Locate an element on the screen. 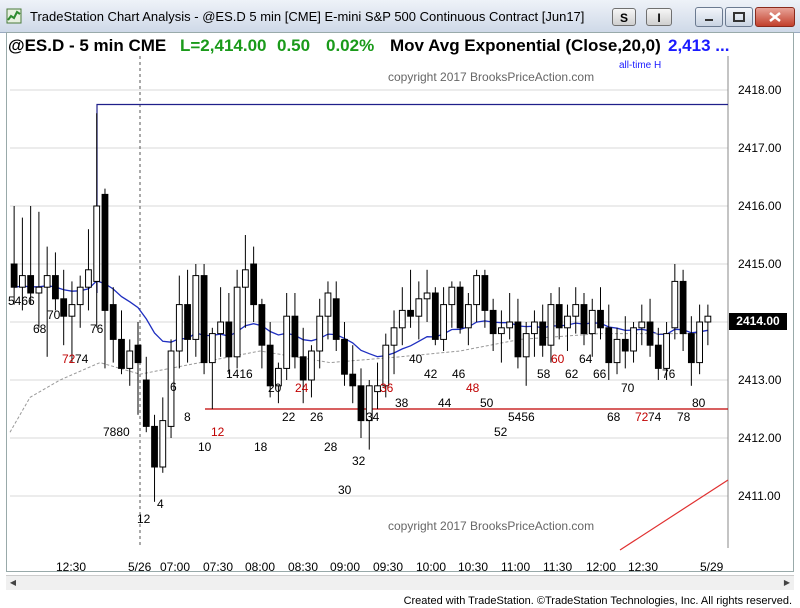 The width and height of the screenshot is (800, 608). bar-number-label: 68 is located at coordinates (40, 329).